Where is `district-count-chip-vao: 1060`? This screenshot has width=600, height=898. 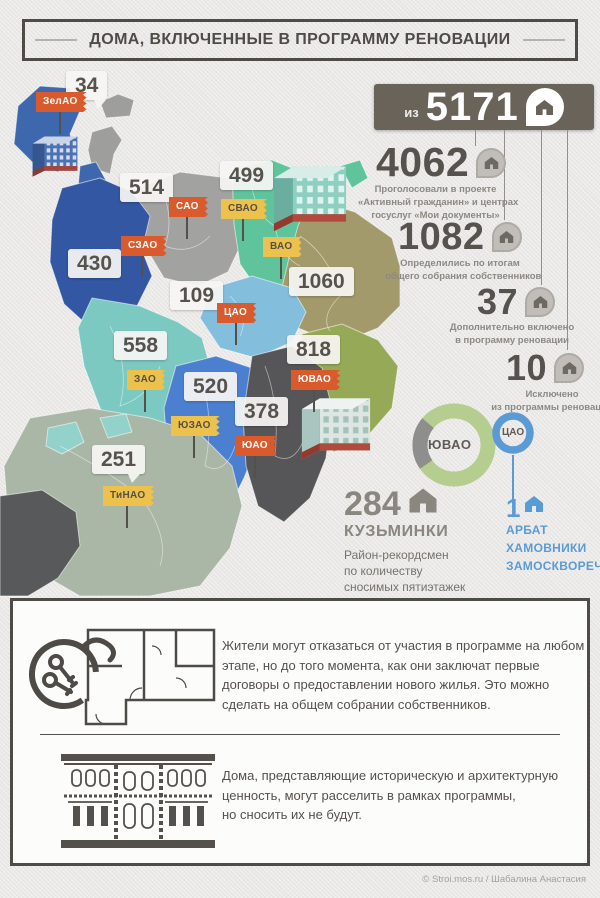 district-count-chip-vao: 1060 is located at coordinates (321, 281).